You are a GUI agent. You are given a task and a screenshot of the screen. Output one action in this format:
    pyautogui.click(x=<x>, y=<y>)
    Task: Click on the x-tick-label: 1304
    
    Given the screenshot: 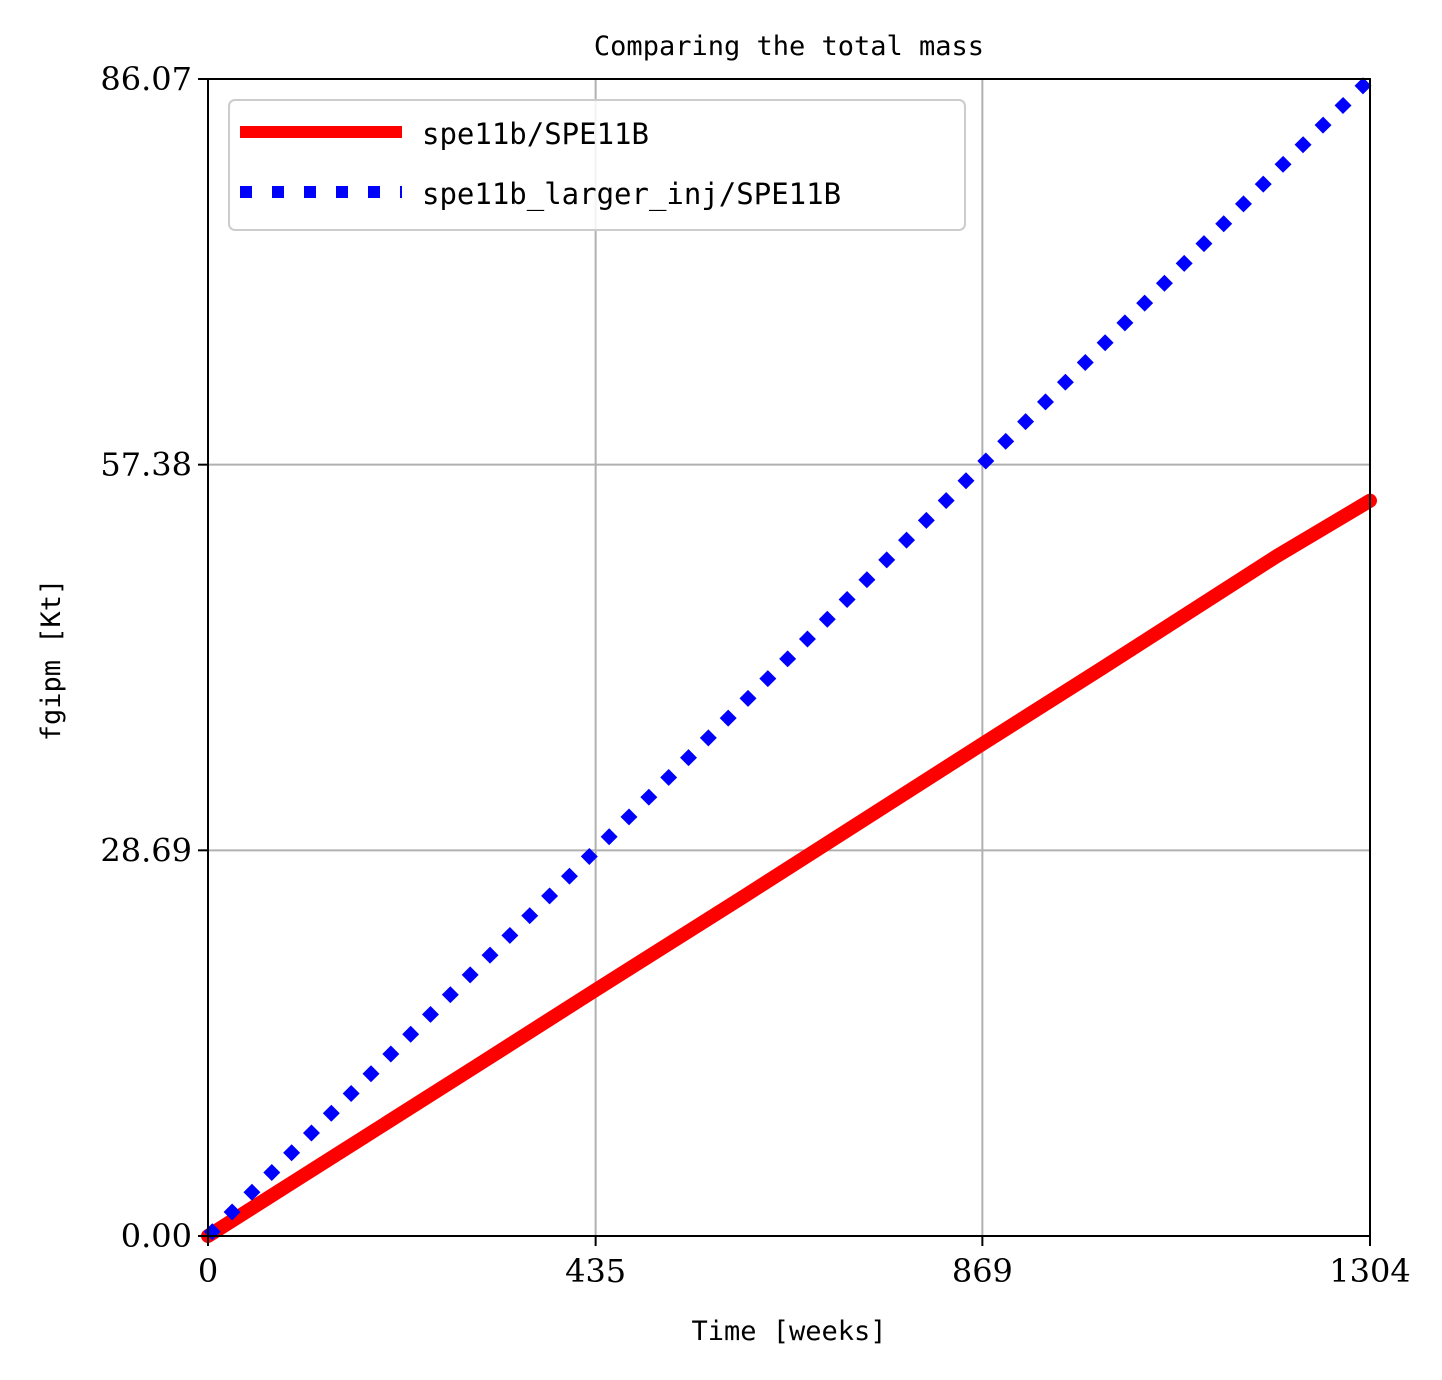 What is the action you would take?
    pyautogui.click(x=1369, y=1271)
    